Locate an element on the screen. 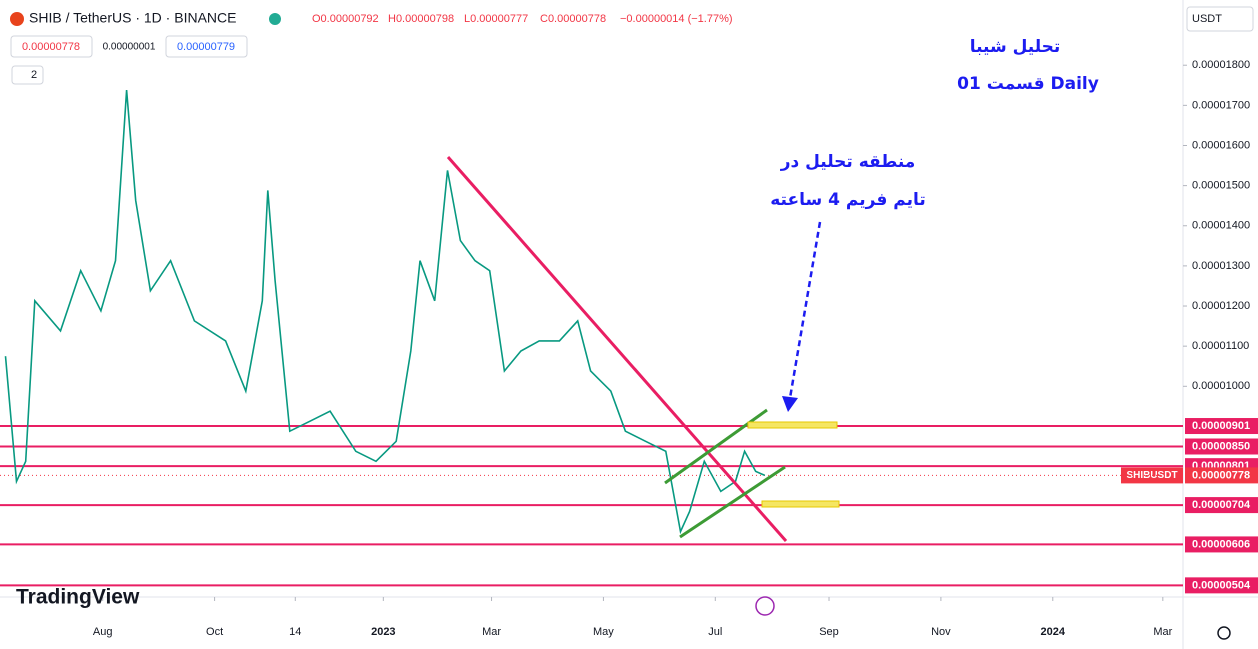 The height and width of the screenshot is (649, 1258). y-tick-label: 0.00001800 is located at coordinates (1221, 65).